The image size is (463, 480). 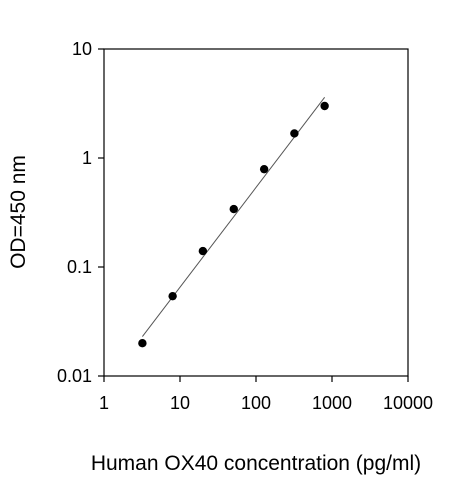 I want to click on x-tick-label: 100, so click(x=256, y=403).